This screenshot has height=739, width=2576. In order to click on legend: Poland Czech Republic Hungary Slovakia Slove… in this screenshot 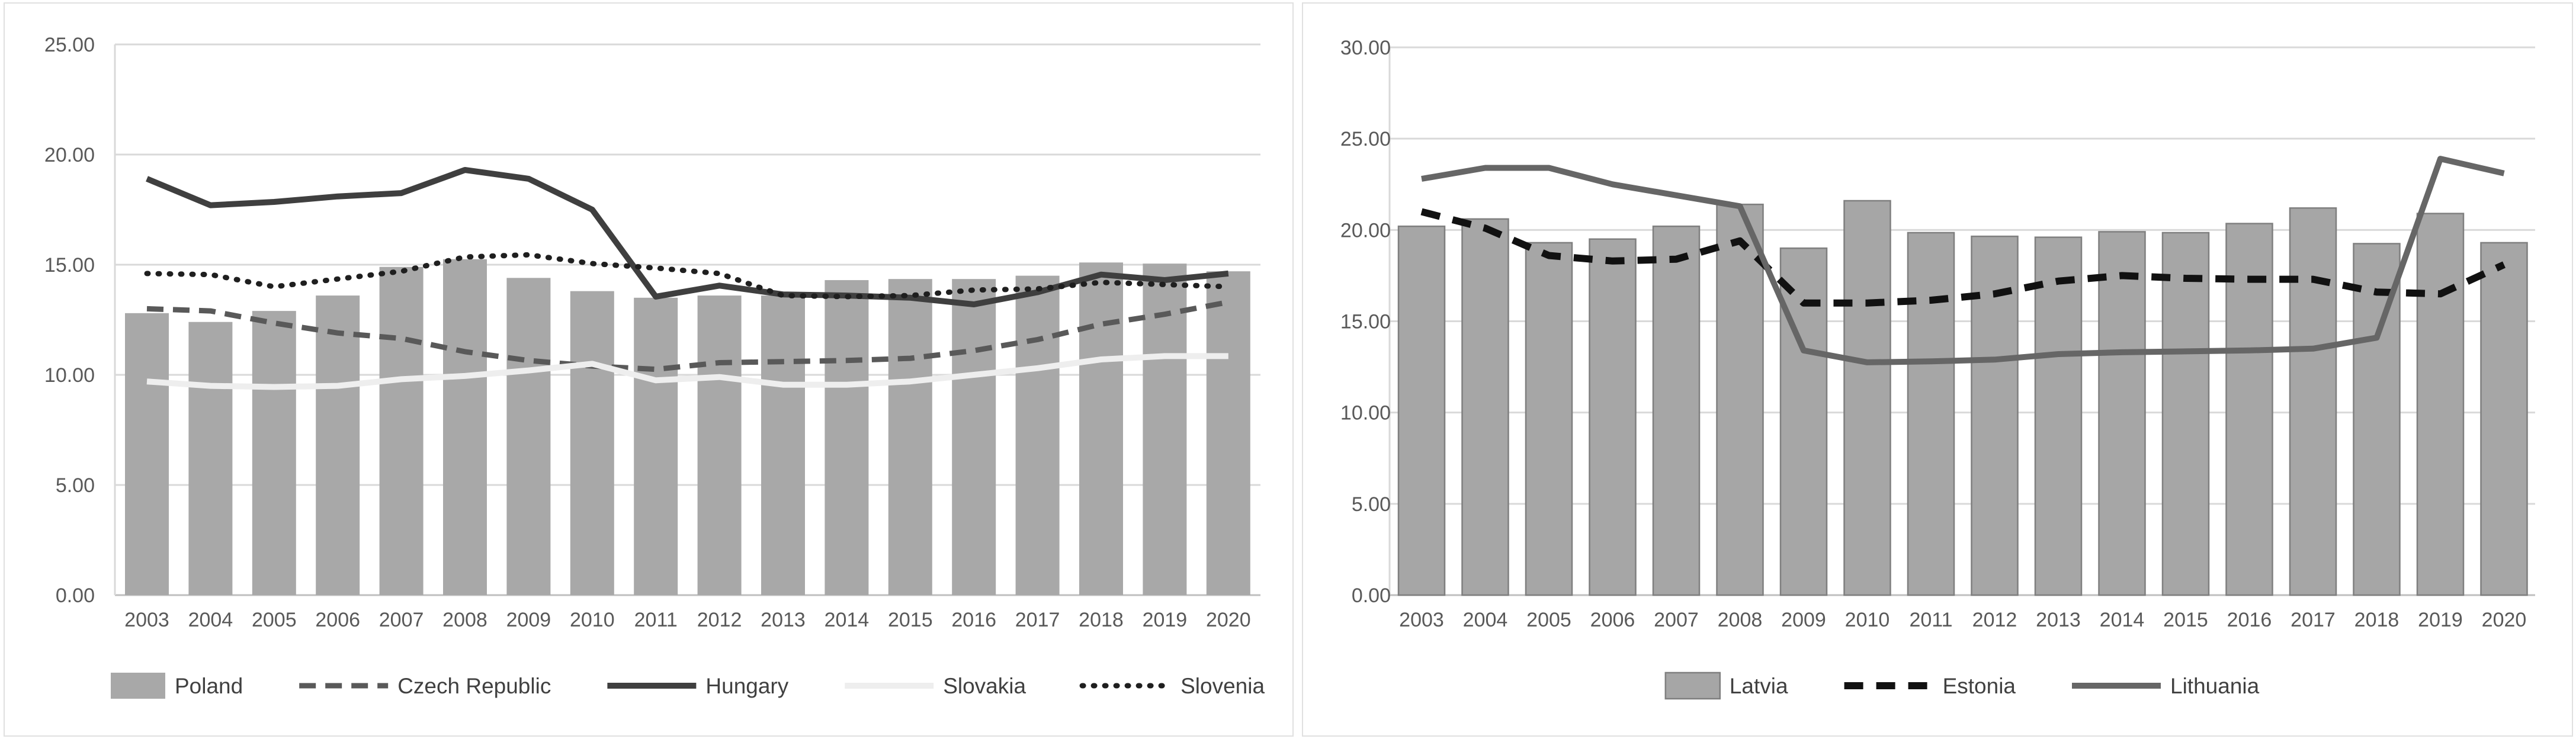, I will do `click(688, 686)`.